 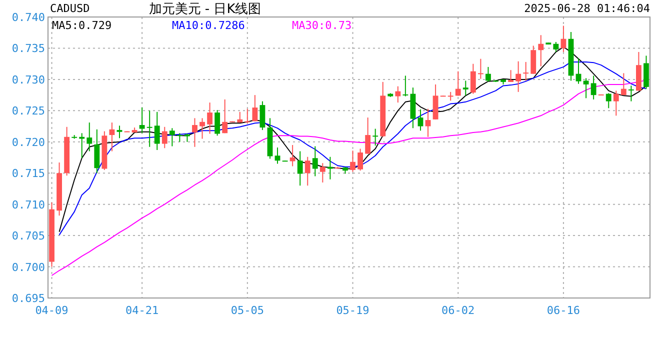 I want to click on y-tick-label: 0.700, so click(x=28, y=267).